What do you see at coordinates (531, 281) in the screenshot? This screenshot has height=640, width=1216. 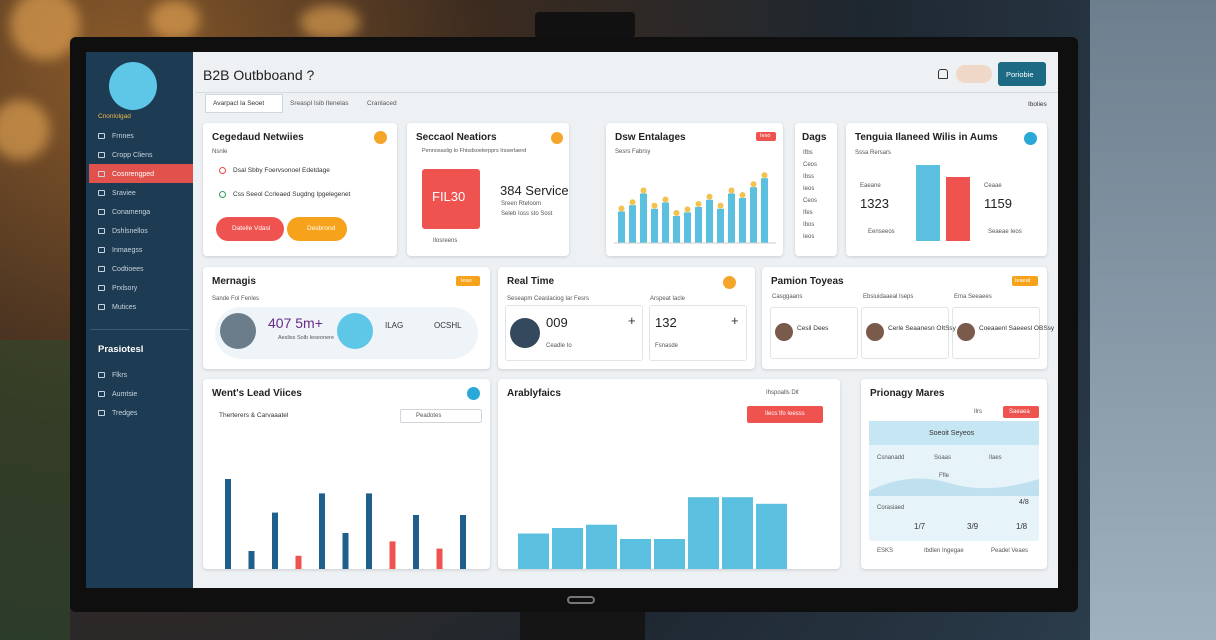 I see `card-title: Real Time` at bounding box center [531, 281].